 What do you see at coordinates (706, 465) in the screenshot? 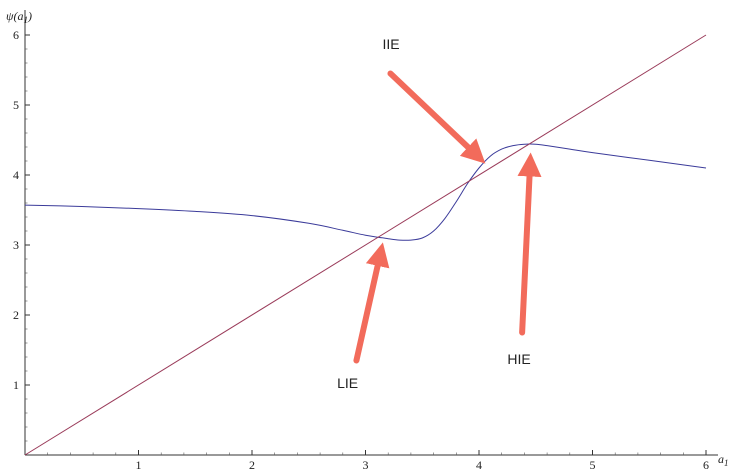
I see `x-tick-label: 6` at bounding box center [706, 465].